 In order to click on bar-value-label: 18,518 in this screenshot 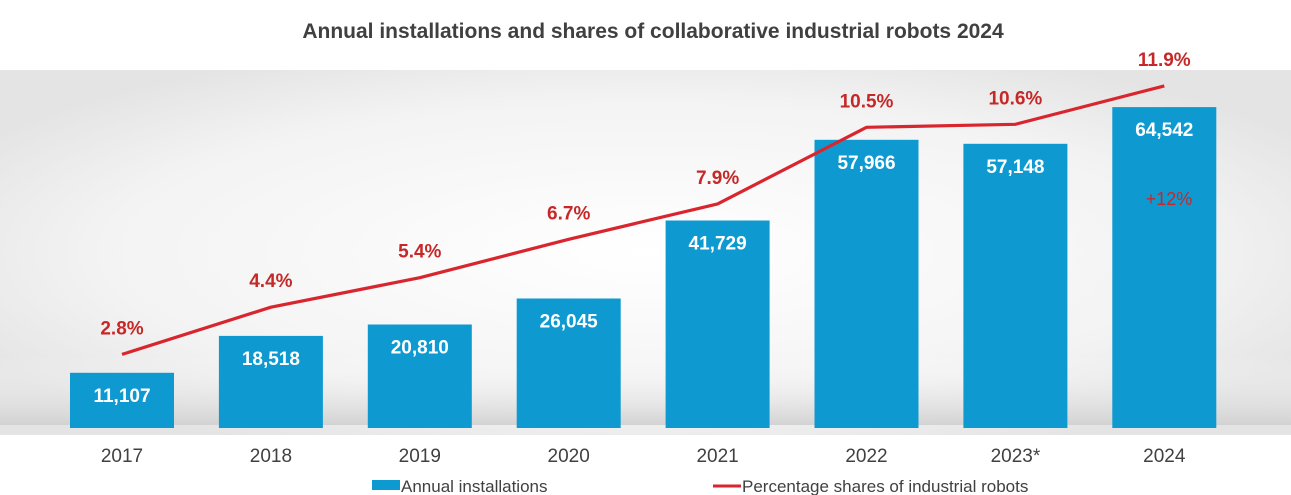, I will do `click(271, 359)`.